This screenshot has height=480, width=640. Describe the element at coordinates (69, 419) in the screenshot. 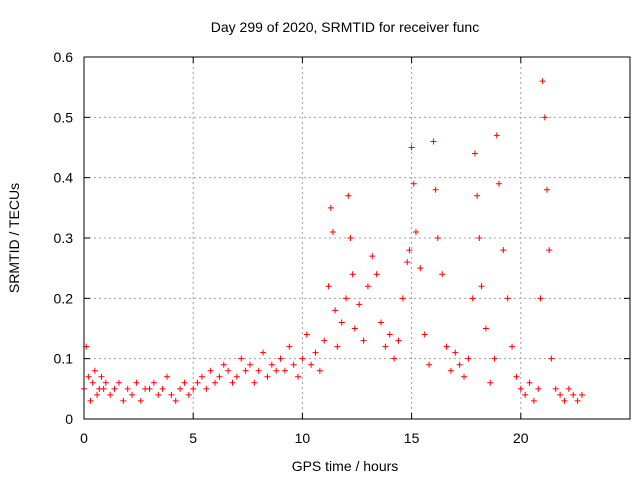

I see `y-tick-label: 0` at that location.